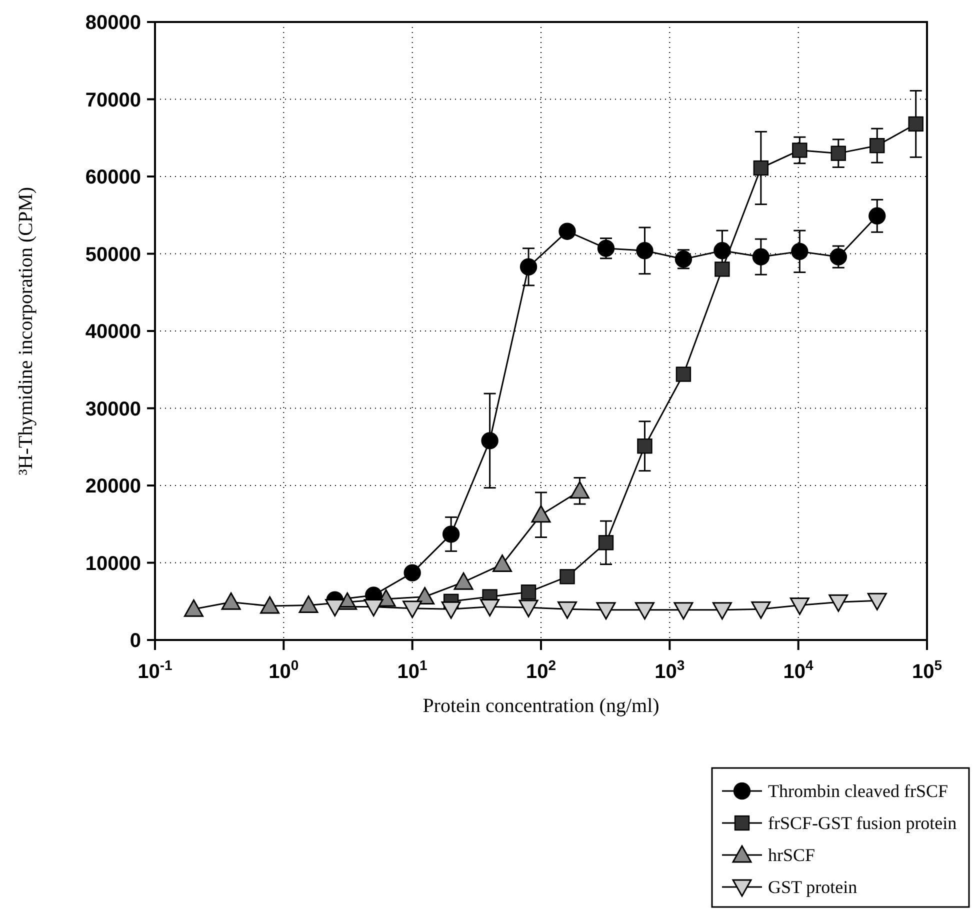  What do you see at coordinates (813, 887) in the screenshot?
I see `legend-label: GST protein` at bounding box center [813, 887].